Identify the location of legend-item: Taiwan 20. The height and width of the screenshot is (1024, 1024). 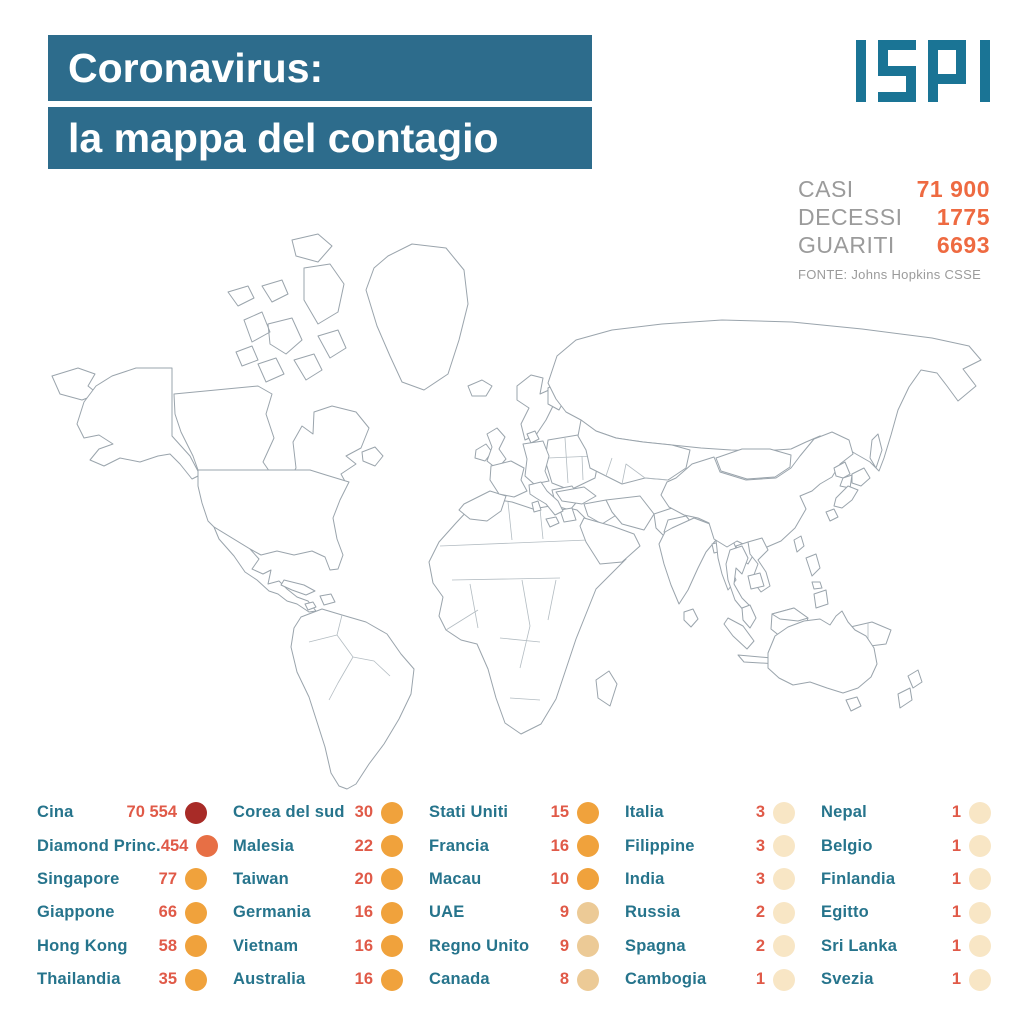
(318, 879).